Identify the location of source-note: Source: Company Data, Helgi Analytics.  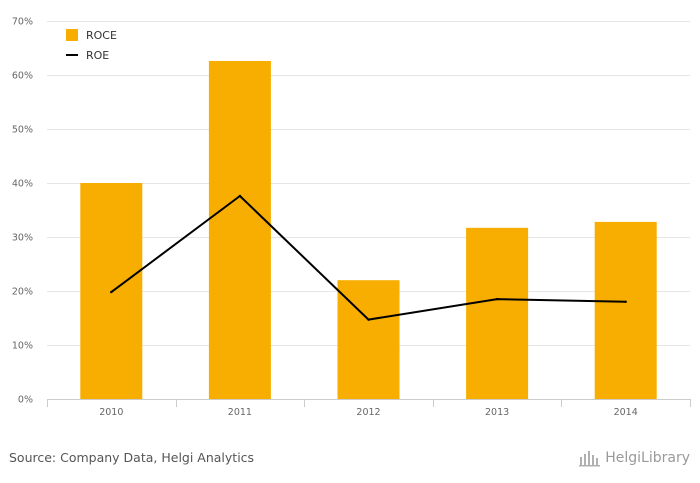
(132, 457).